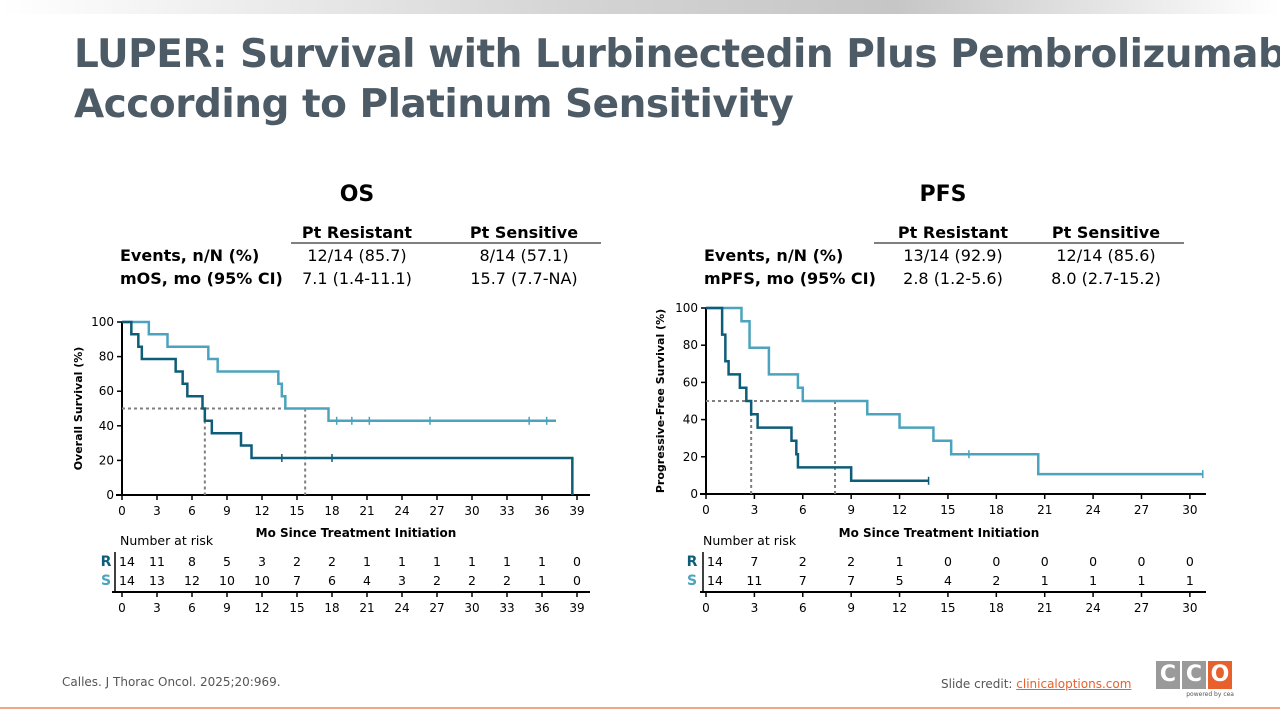 This screenshot has height=720, width=1280. Describe the element at coordinates (755, 510) in the screenshot. I see `x-tick-label: 3` at that location.